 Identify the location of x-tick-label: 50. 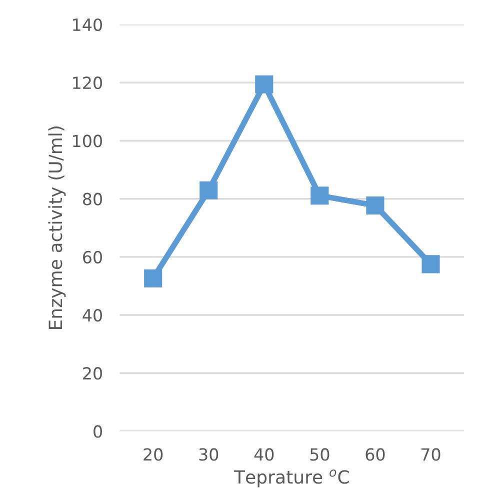
(320, 454).